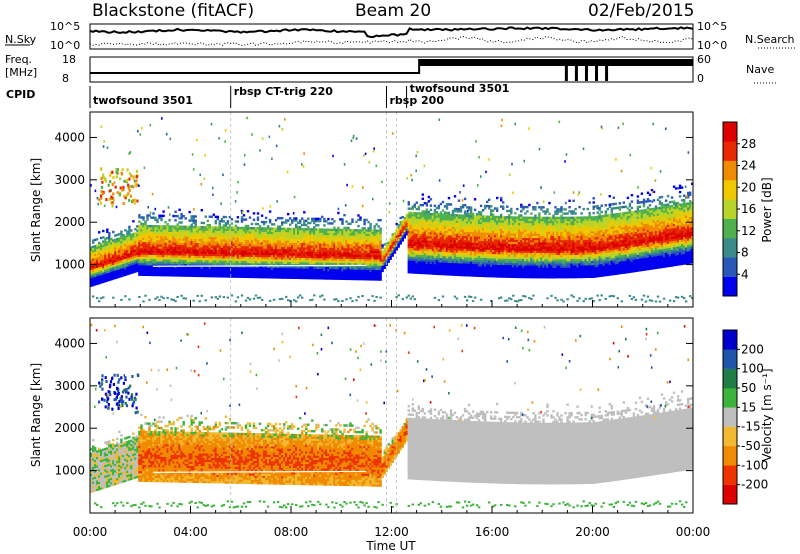  Describe the element at coordinates (712, 45) in the screenshot. I see `nsearch-tick-bottom: 10^0` at that location.